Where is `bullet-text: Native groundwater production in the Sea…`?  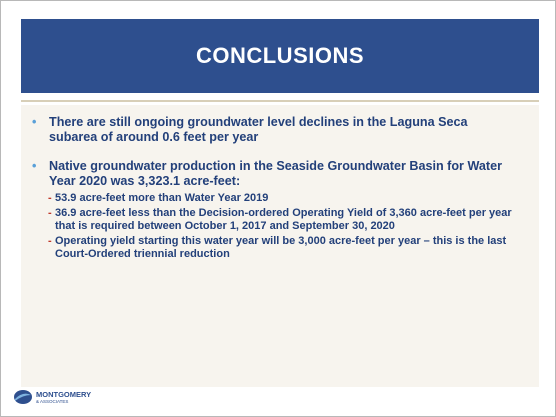 bullet-text: Native groundwater production in the Sea… is located at coordinates (275, 173).